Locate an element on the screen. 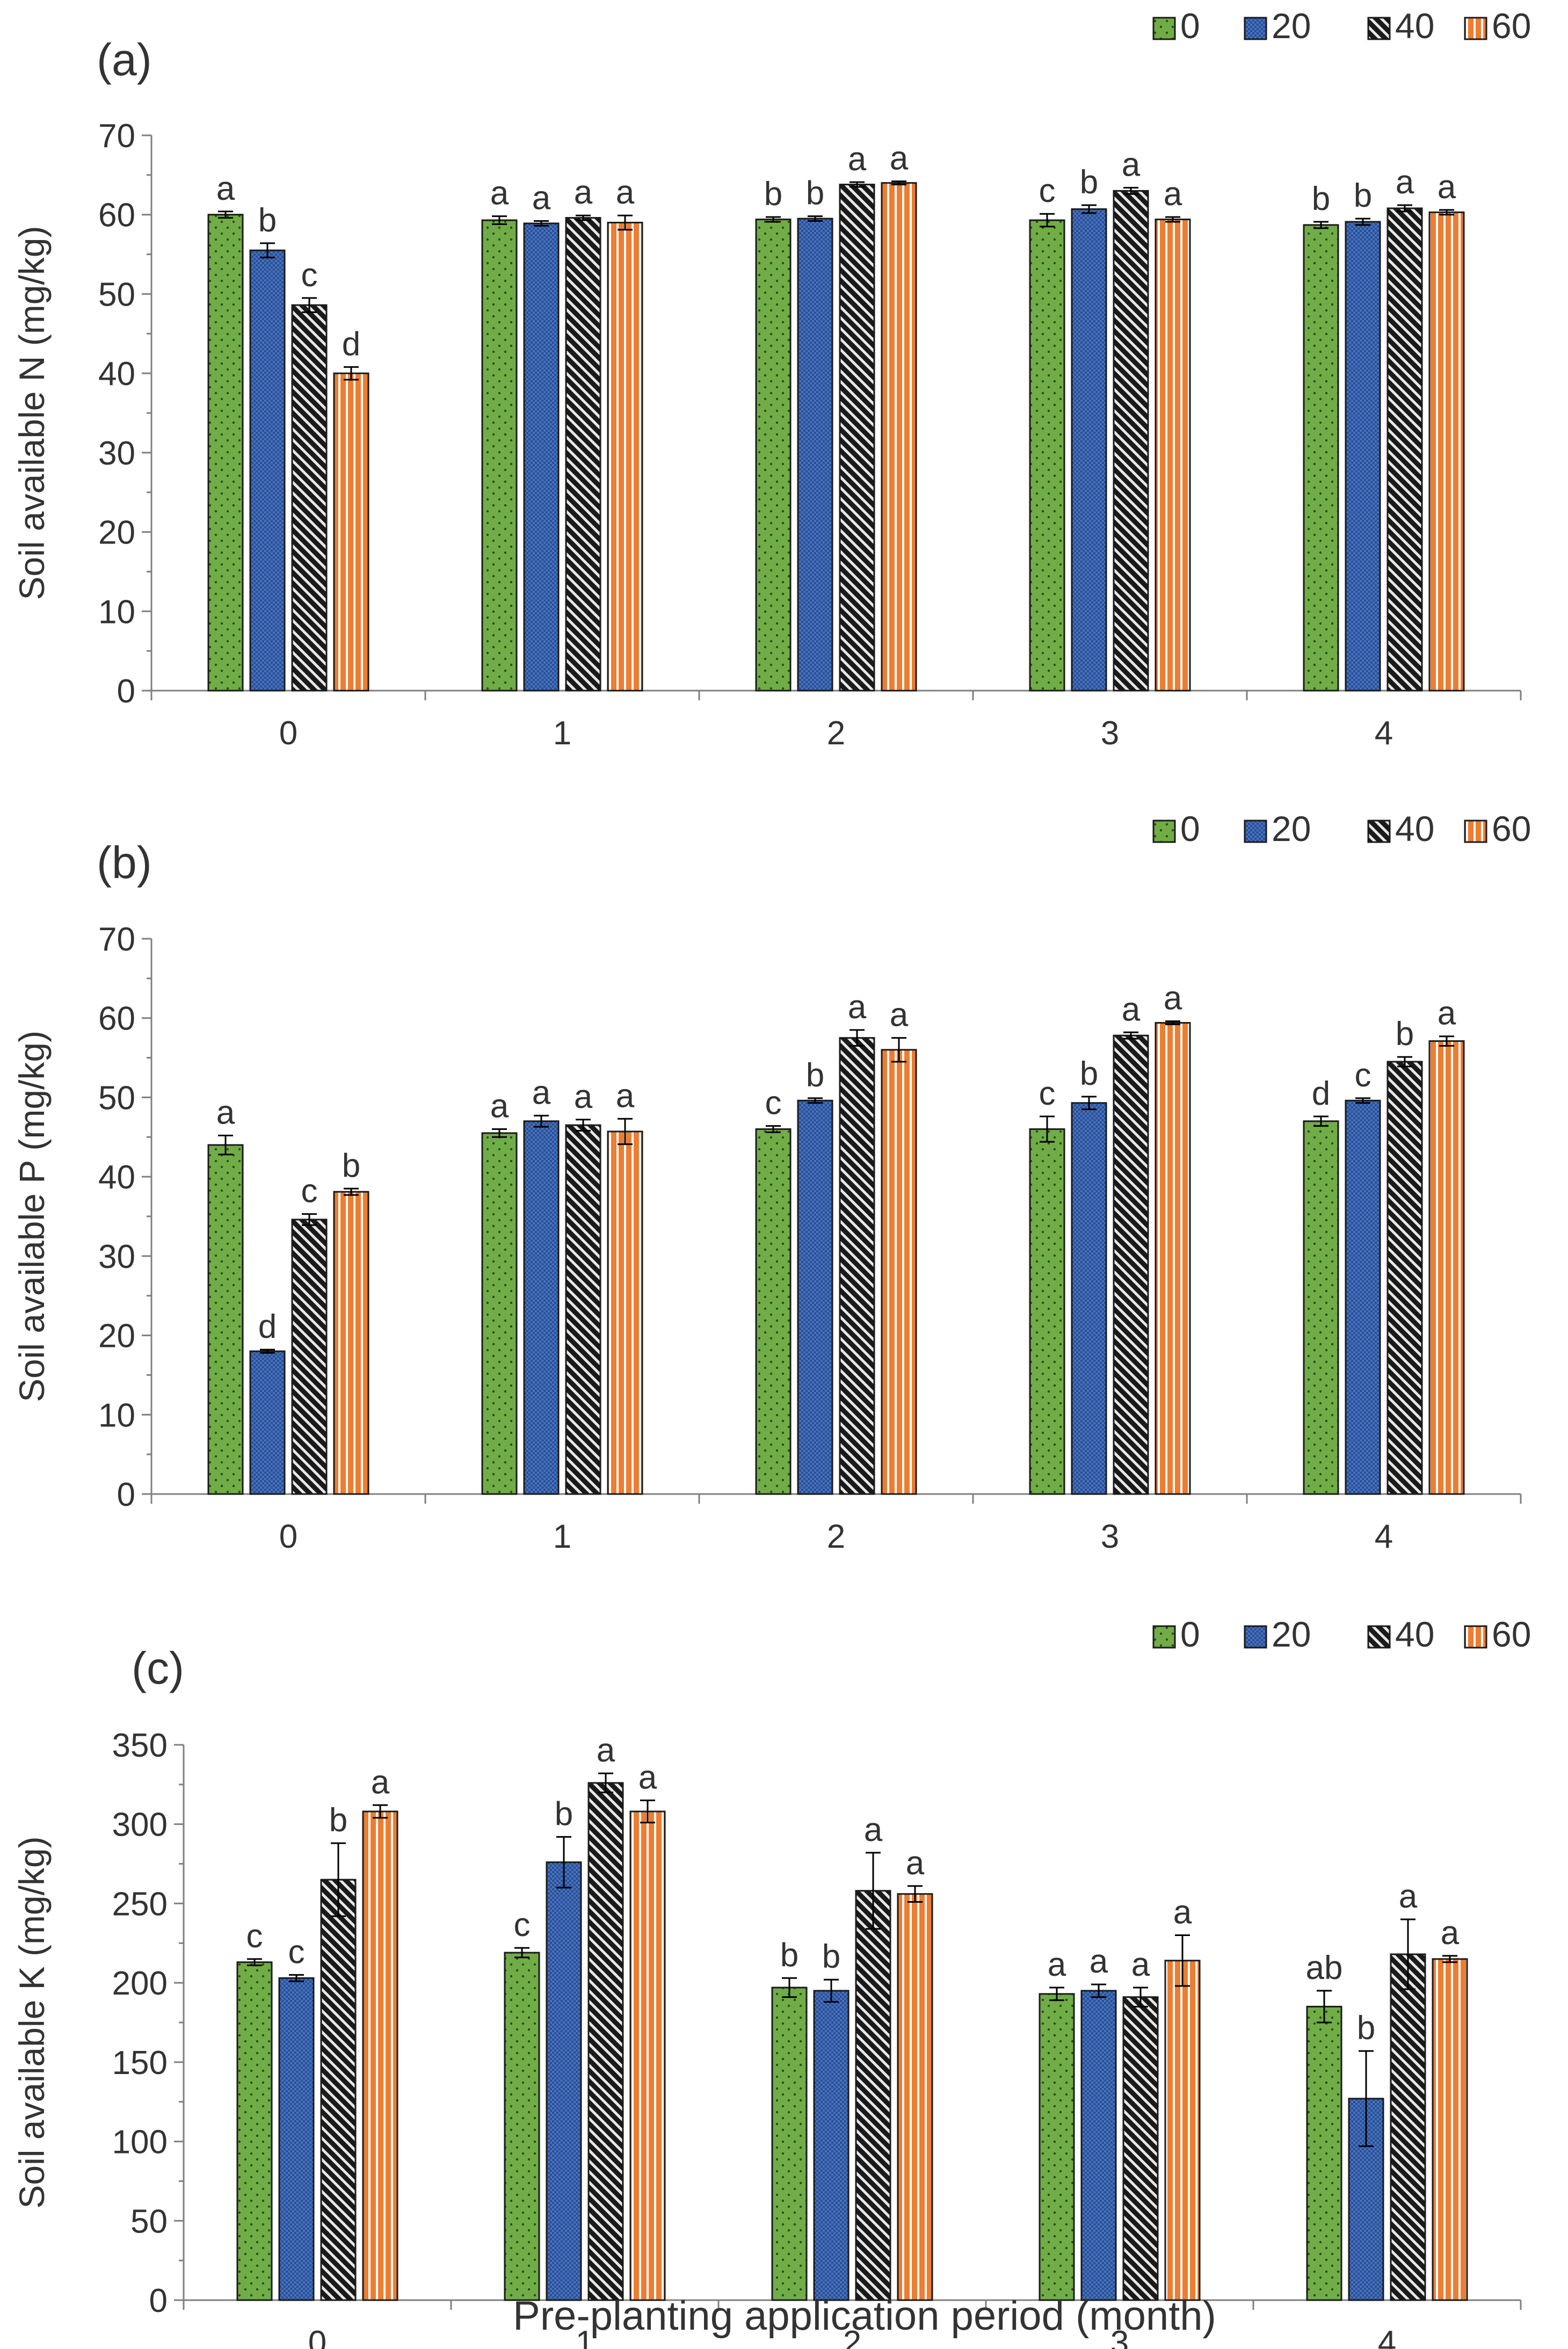 The image size is (1568, 2349). y-tick-label: 250 is located at coordinates (140, 1904).